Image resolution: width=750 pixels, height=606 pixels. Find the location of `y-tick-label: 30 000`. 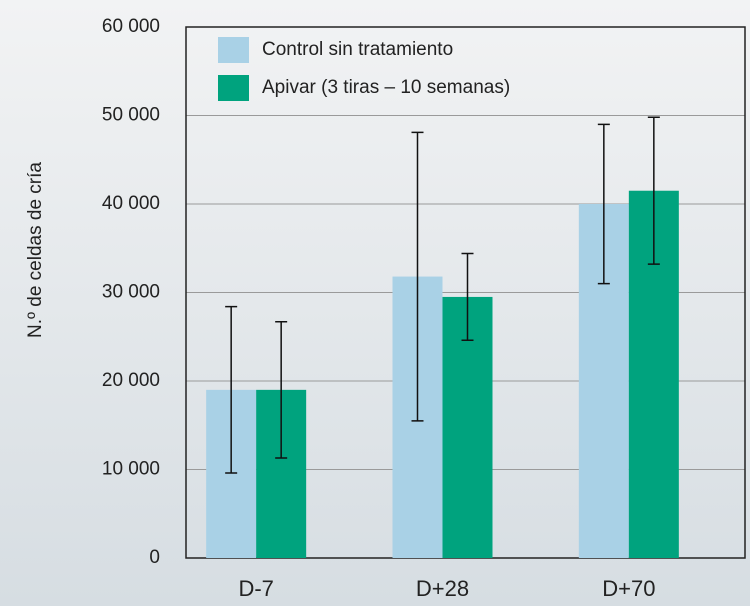

y-tick-label: 30 000 is located at coordinates (131, 292).